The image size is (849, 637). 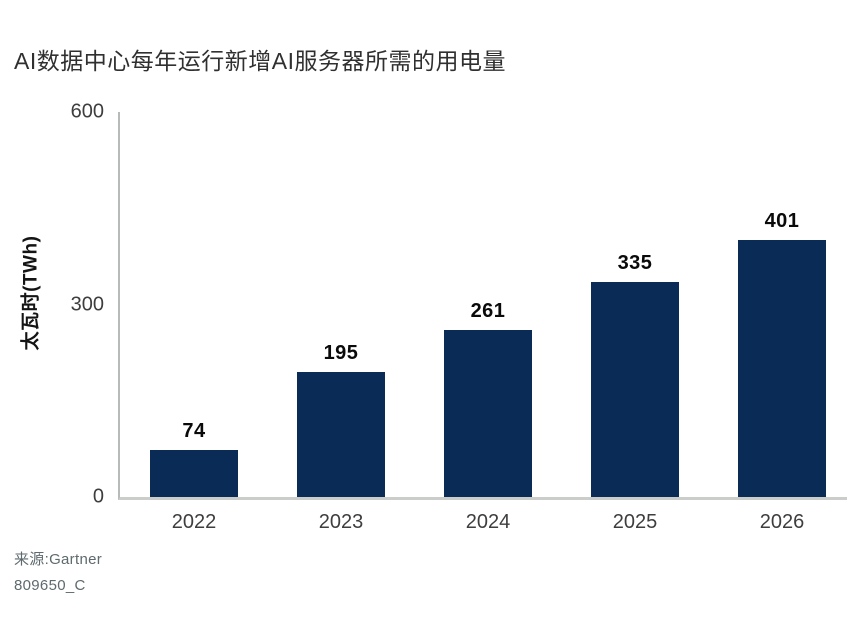 I want to click on bar-group: 335 2025, so click(x=635, y=322).